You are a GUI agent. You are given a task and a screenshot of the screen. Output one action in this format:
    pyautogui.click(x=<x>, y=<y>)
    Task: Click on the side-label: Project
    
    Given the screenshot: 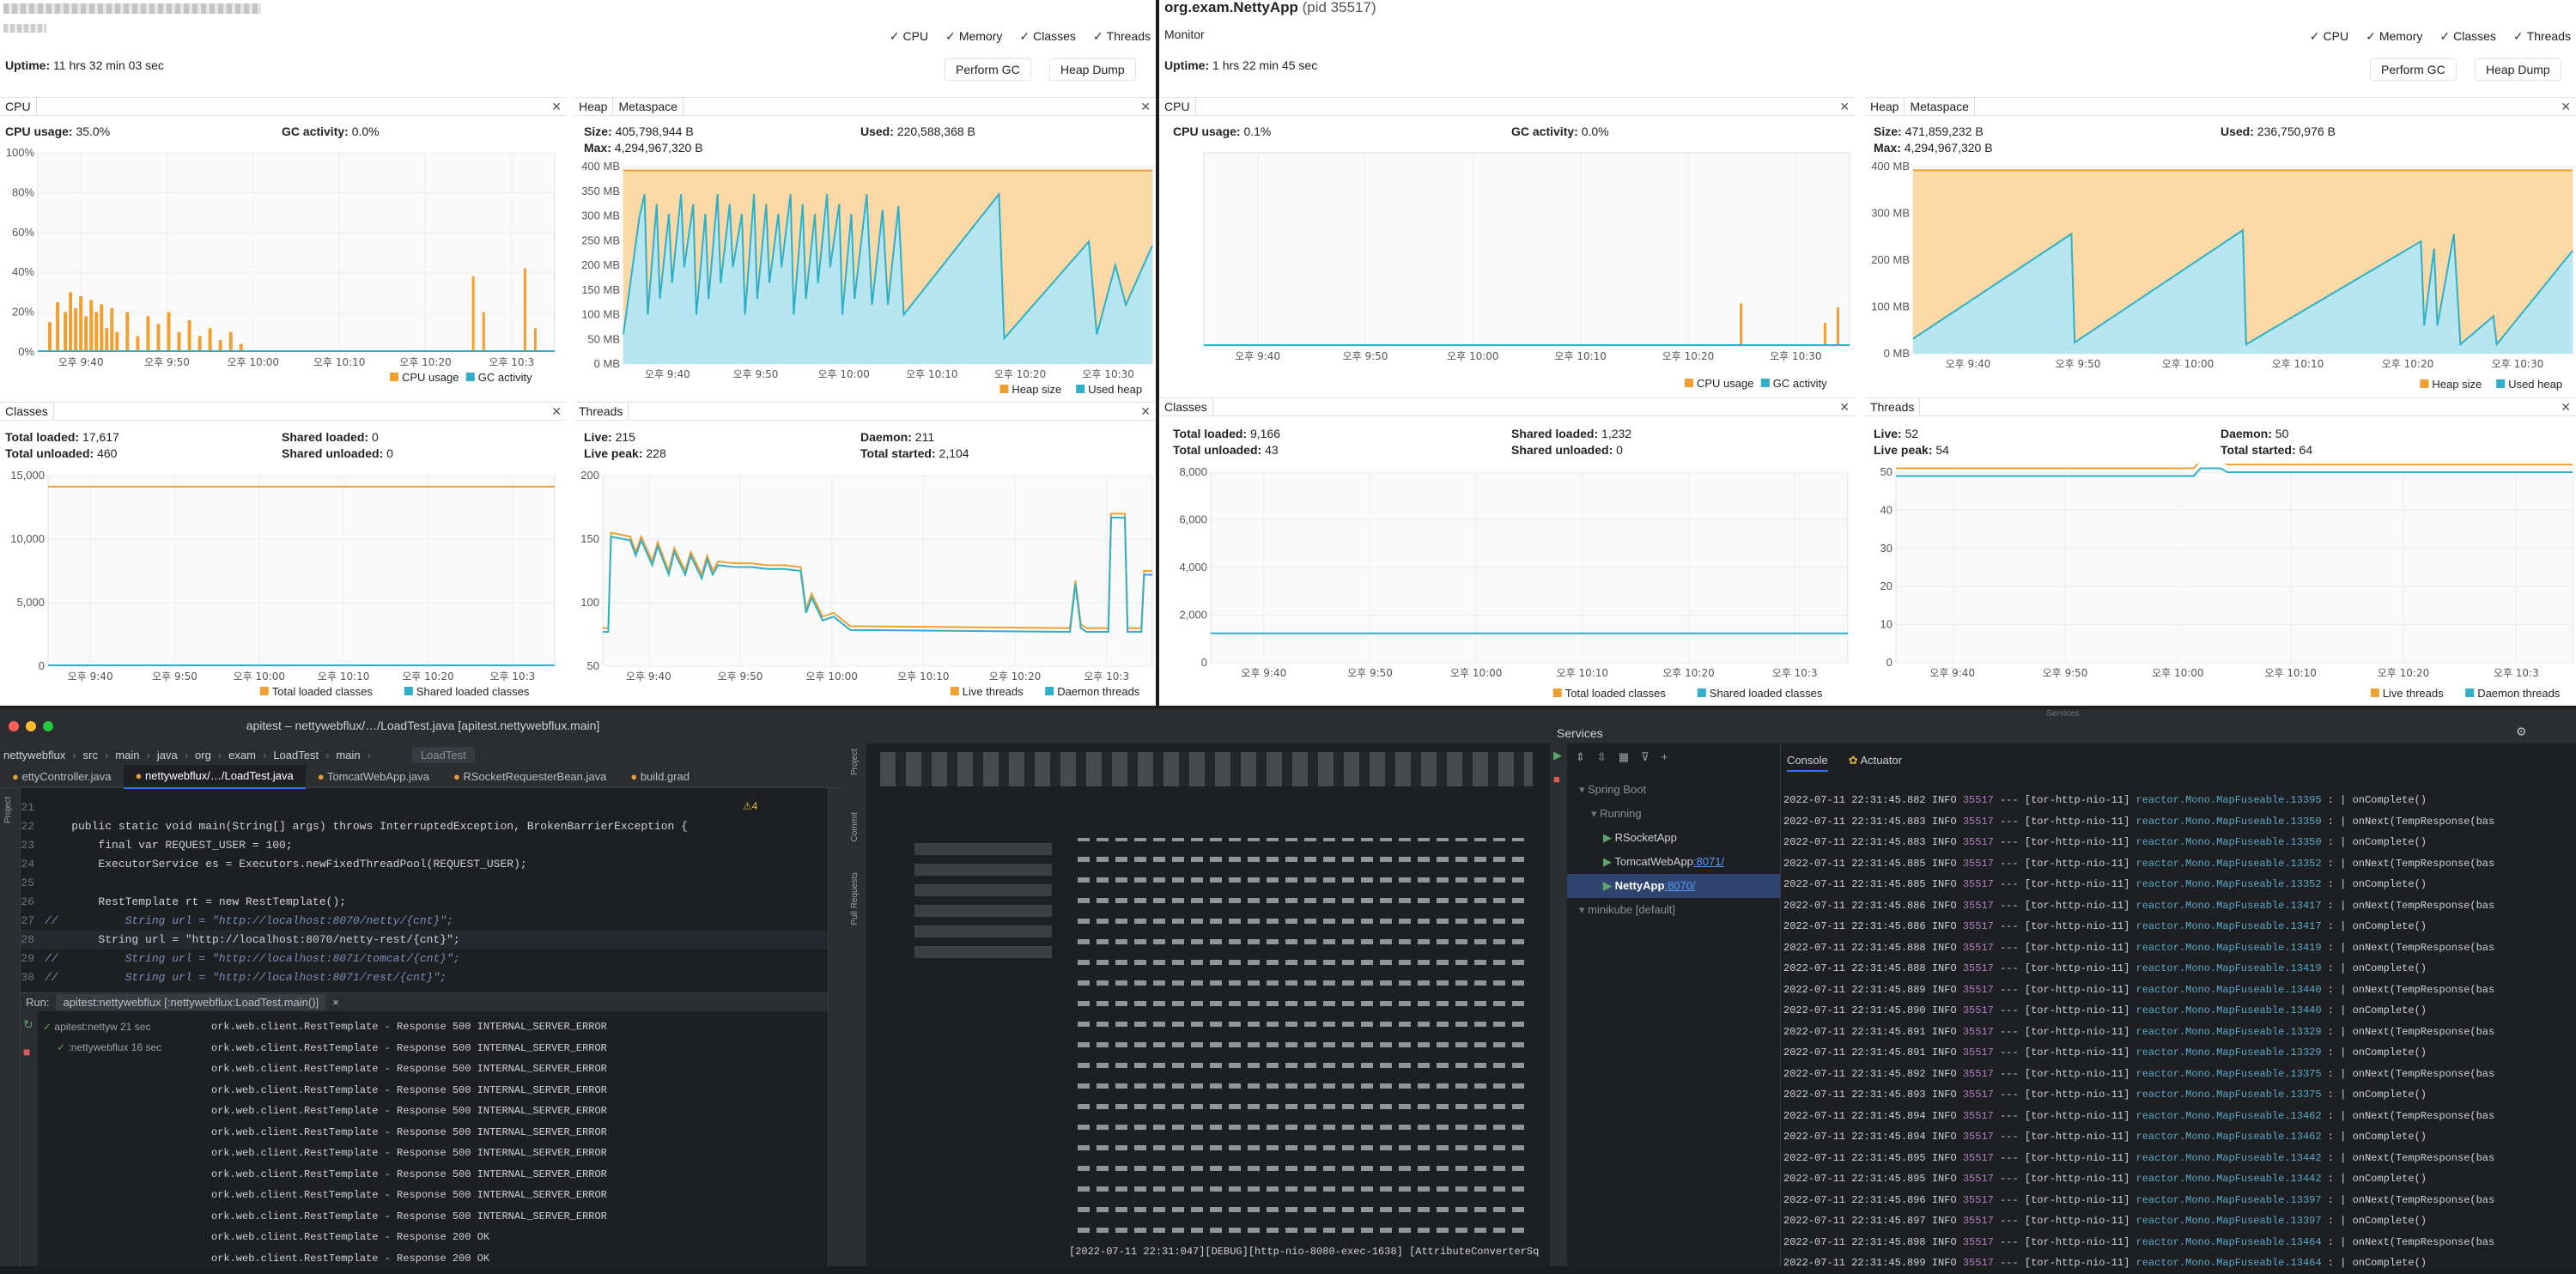 What is the action you would take?
    pyautogui.click(x=855, y=762)
    